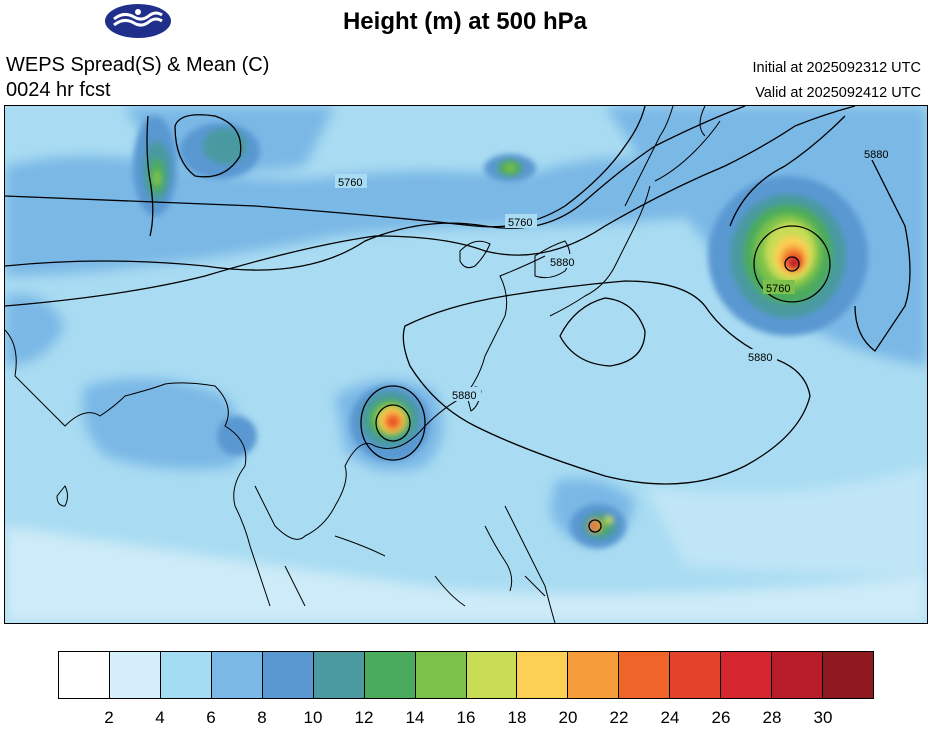  Describe the element at coordinates (58, 90) in the screenshot. I see `forecast-hour: 0024 hr fcst` at that location.